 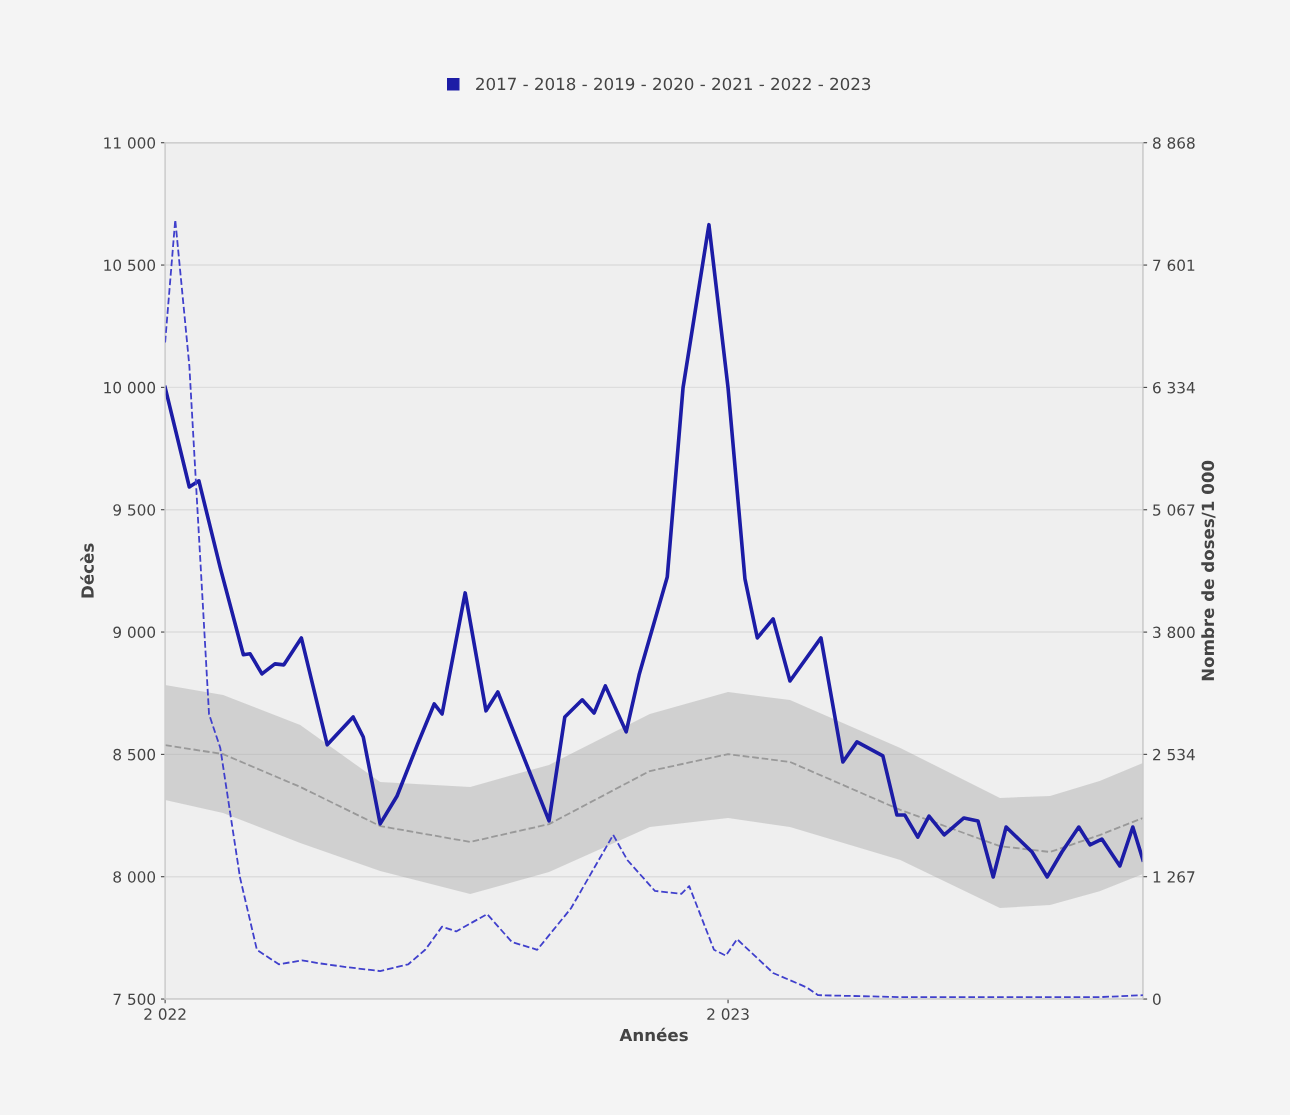 I want to click on y-tick-label: 7 500, so click(x=134, y=999).